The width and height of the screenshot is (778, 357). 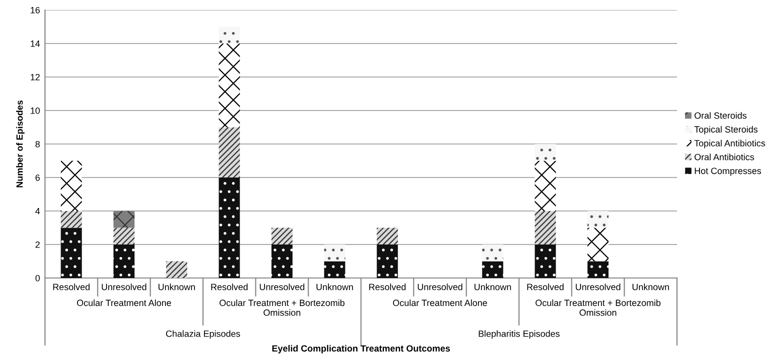 I want to click on y-tick-label: 16, so click(x=35, y=10).